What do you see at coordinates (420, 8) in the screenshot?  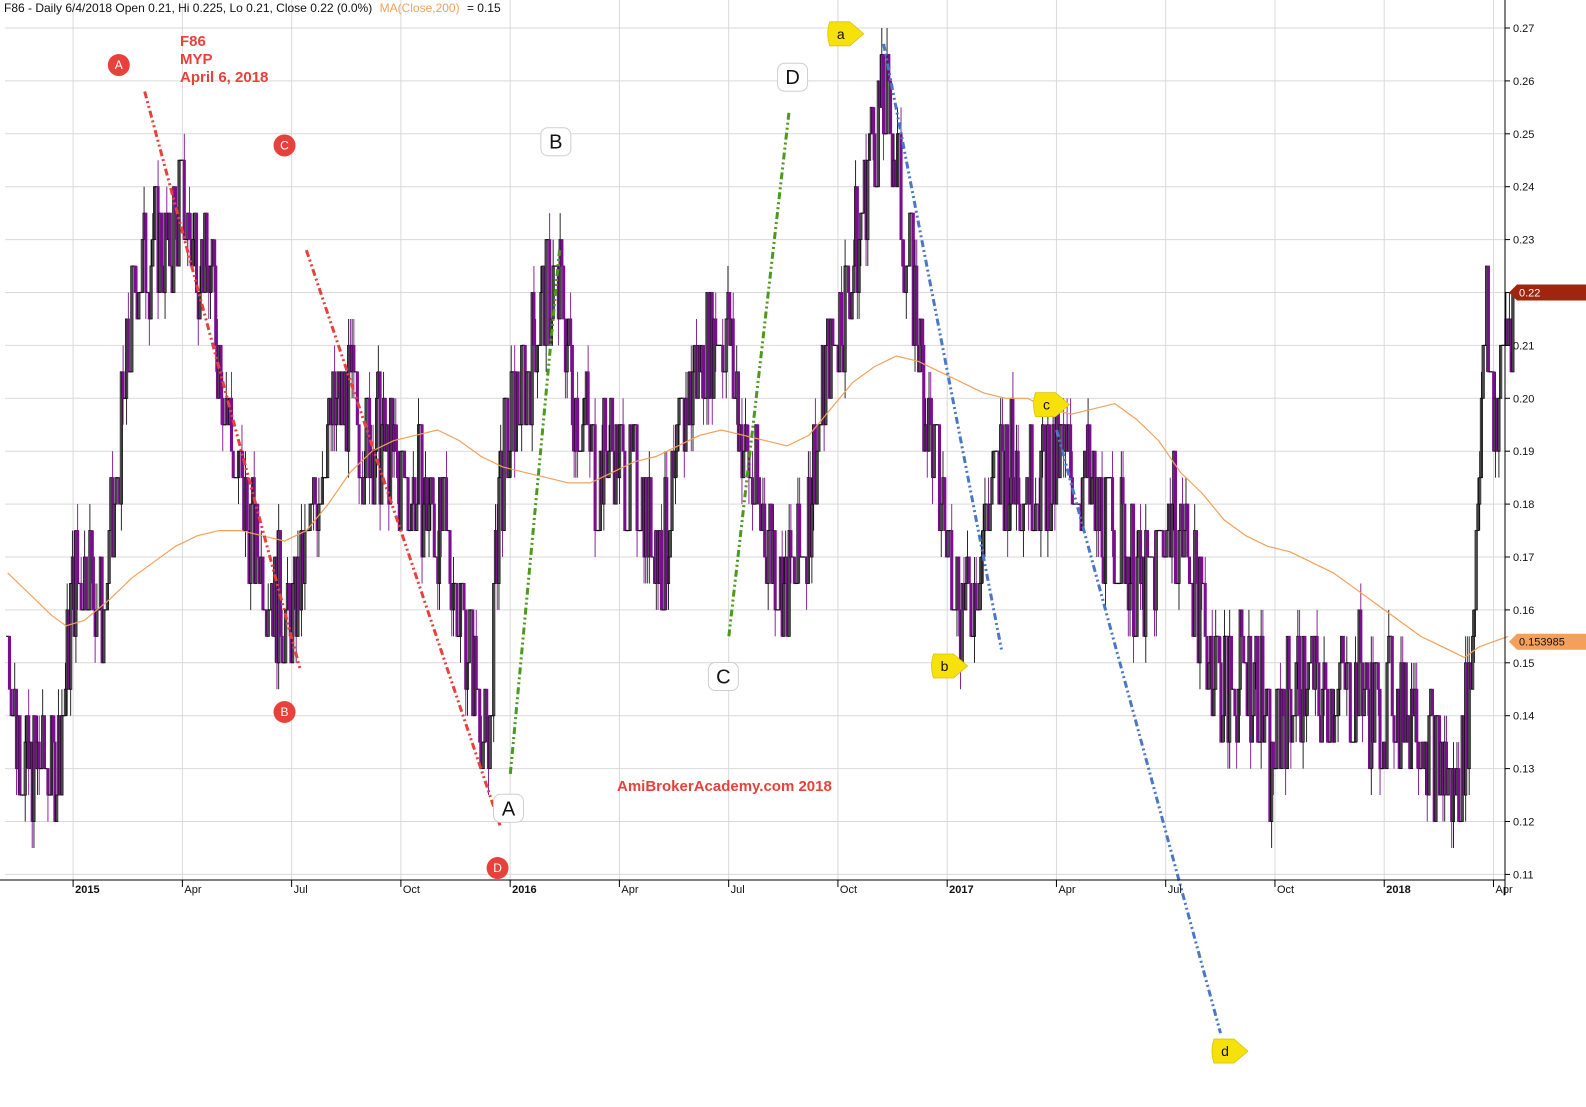 I see `ma-label: MA(Close,200)` at bounding box center [420, 8].